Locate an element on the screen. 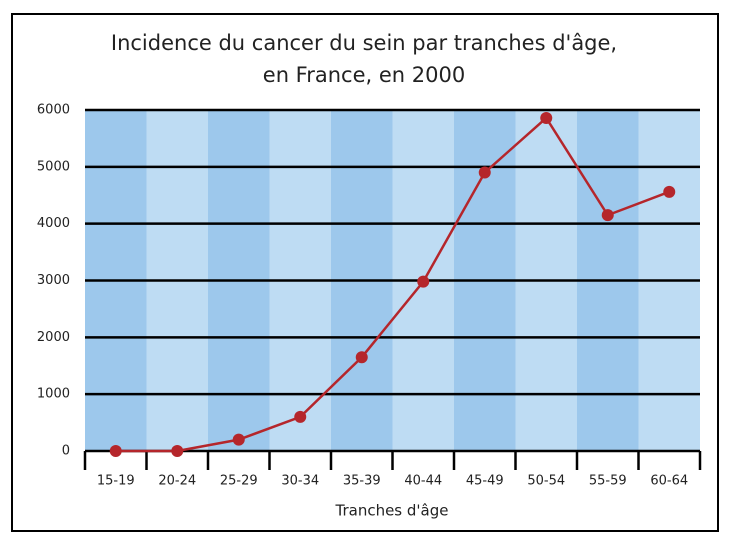 The height and width of the screenshot is (543, 731). x-tick-label: 40-44 is located at coordinates (423, 481).